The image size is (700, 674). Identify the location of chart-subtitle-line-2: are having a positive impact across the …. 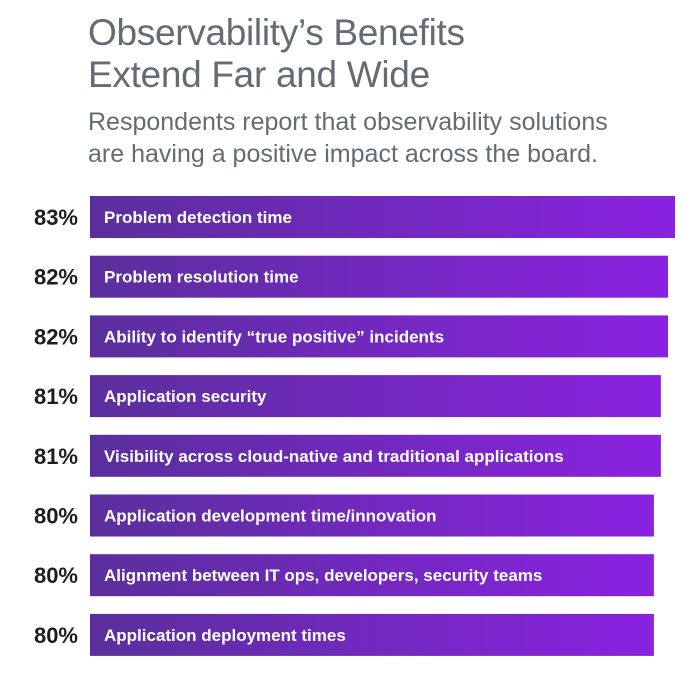
(343, 154).